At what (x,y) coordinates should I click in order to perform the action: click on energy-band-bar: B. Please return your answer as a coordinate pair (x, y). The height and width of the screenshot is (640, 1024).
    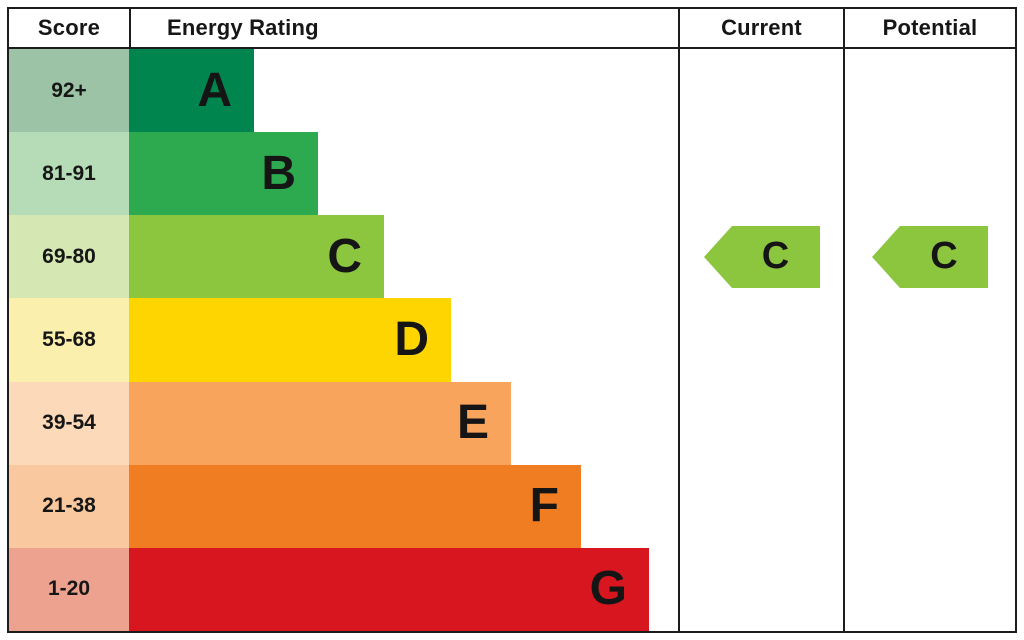
    Looking at the image, I should click on (223, 174).